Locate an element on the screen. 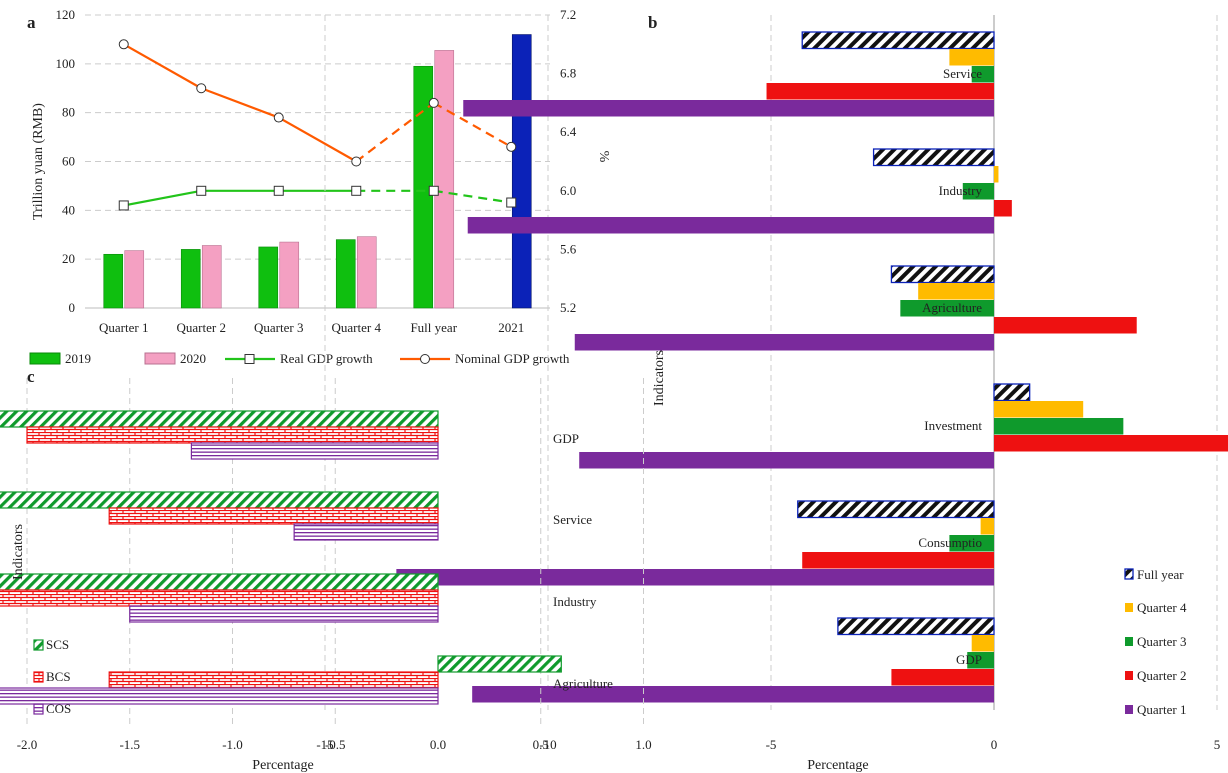 This screenshot has height=773, width=1228. legend-label: Quarter 3 is located at coordinates (1161, 641).